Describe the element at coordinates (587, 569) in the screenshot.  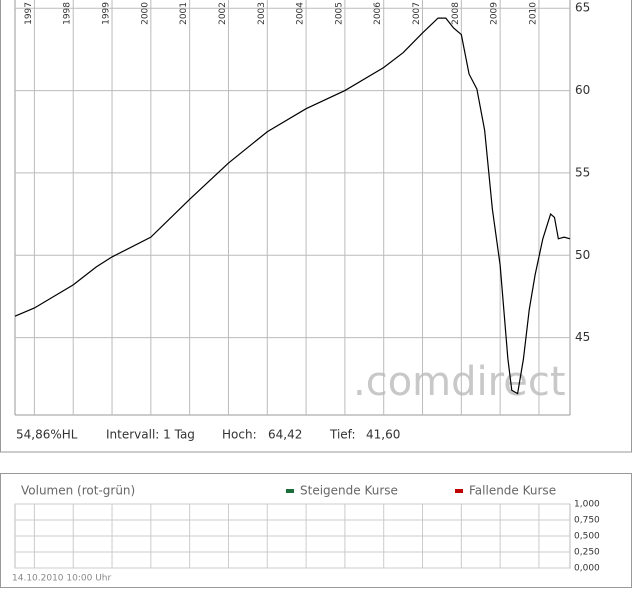
I see `y-tick-label: 0,000` at that location.